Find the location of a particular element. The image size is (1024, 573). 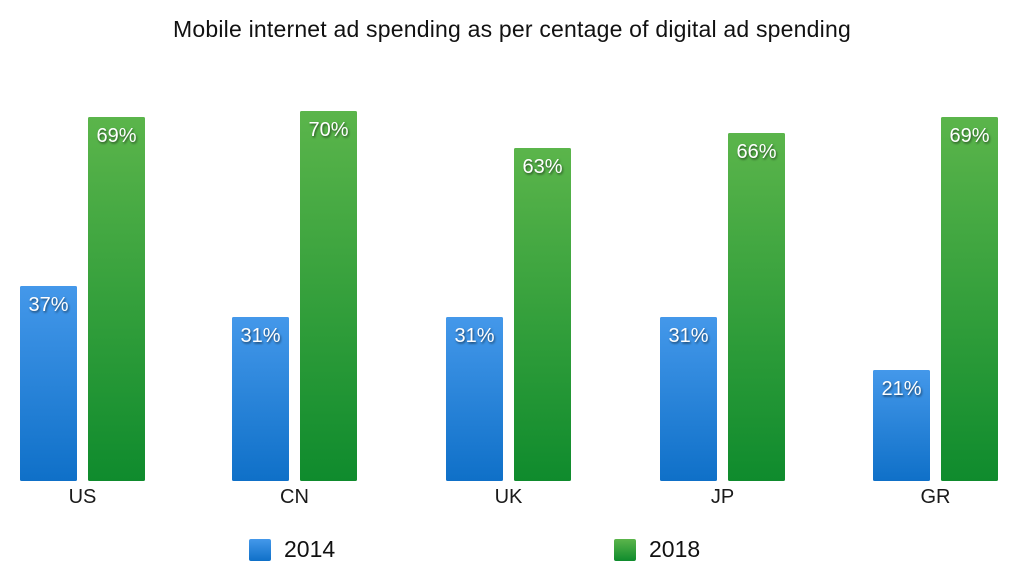

bar-2018-US: 69% is located at coordinates (116, 299).